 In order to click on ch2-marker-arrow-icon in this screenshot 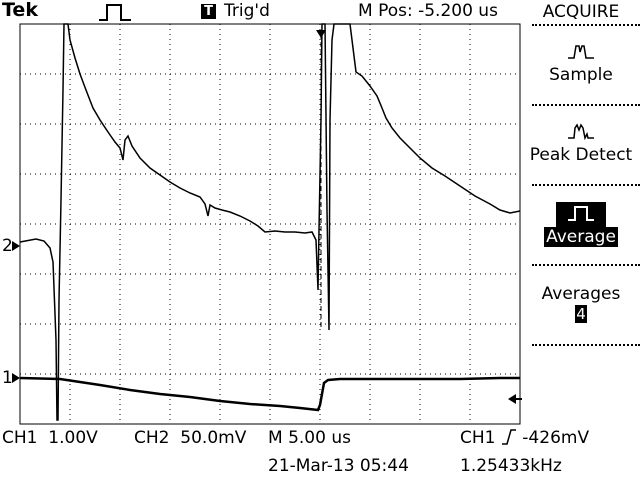, I will do `click(16, 246)`.